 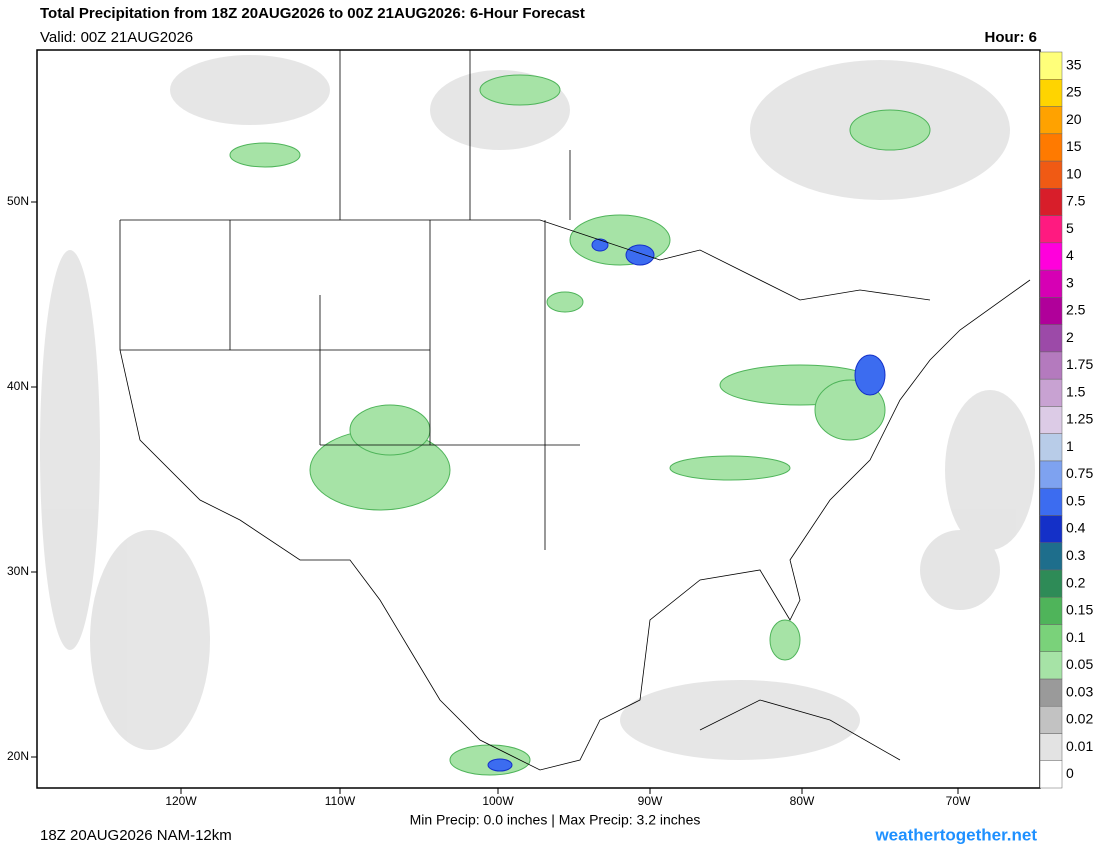 I want to click on colorbar-label: 0.03, so click(x=1079, y=691).